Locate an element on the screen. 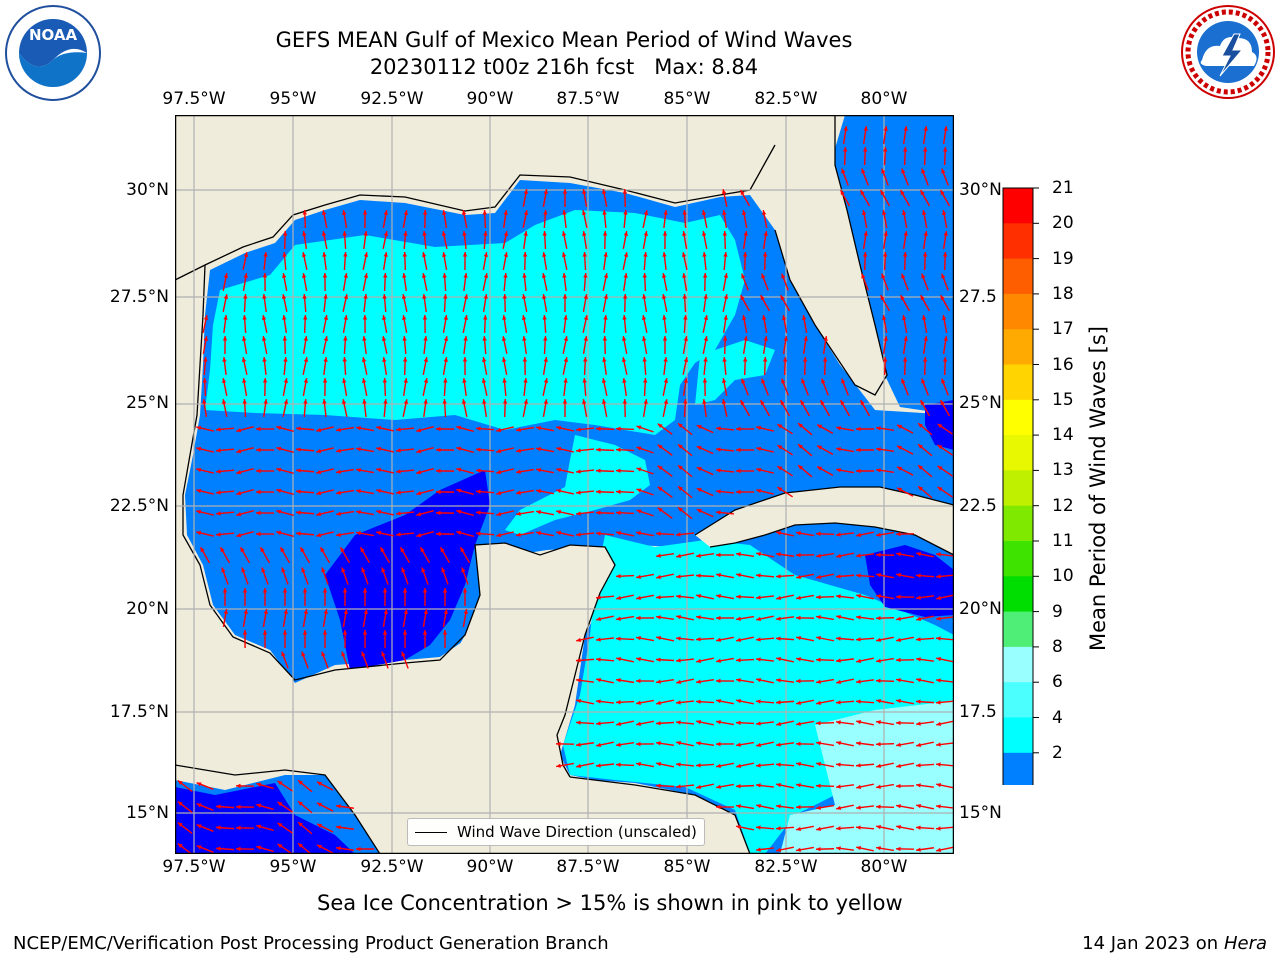  lat-tick-right: 15°N is located at coordinates (980, 813).